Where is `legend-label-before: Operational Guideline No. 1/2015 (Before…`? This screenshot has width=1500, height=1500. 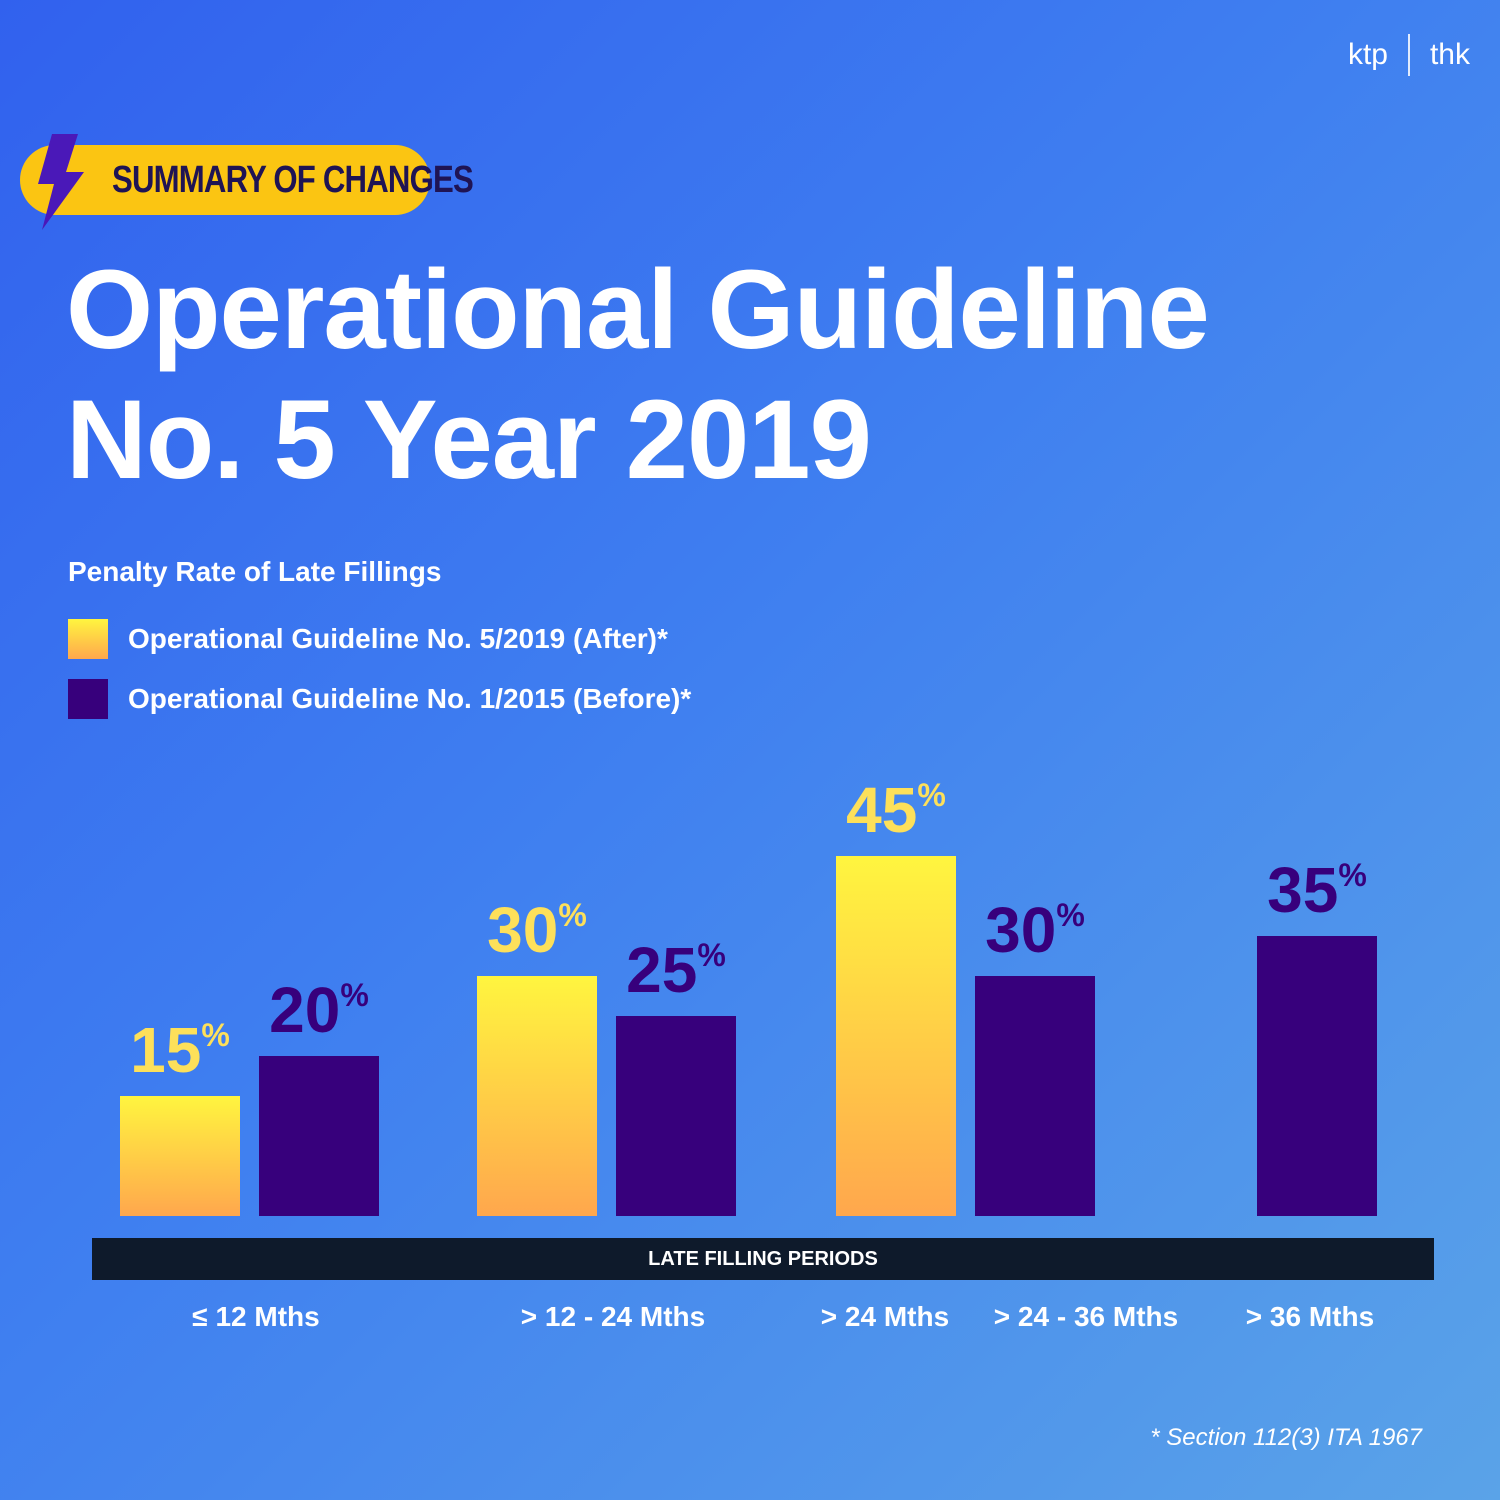 legend-label-before: Operational Guideline No. 1/2015 (Before… is located at coordinates (410, 698).